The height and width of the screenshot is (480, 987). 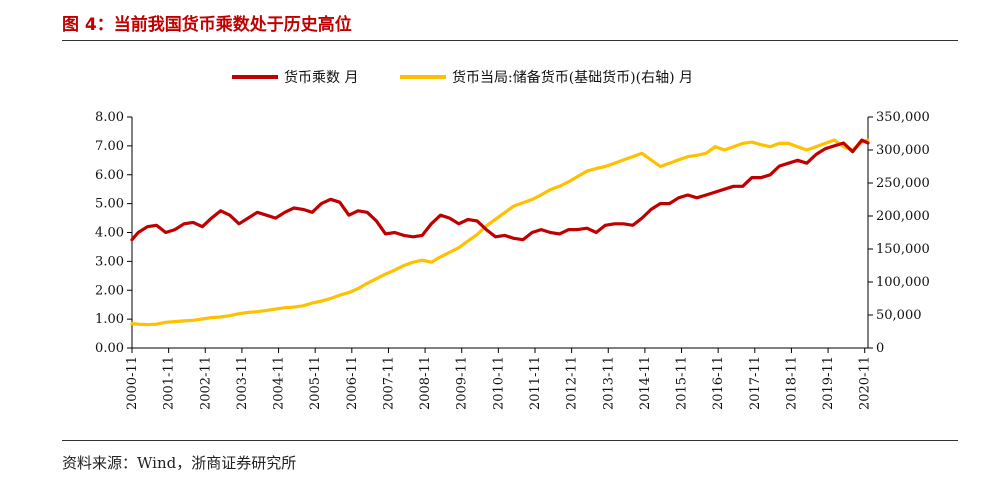 I want to click on x-tick-label: 2009-11, so click(x=462, y=383).